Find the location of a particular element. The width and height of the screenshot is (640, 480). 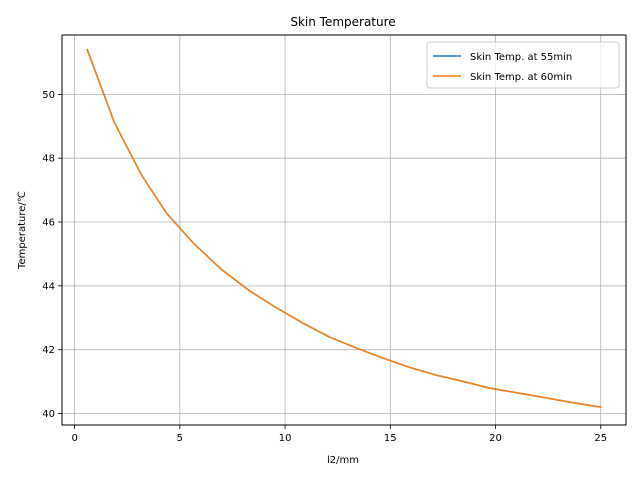

x-tick-label: 15 is located at coordinates (390, 438).